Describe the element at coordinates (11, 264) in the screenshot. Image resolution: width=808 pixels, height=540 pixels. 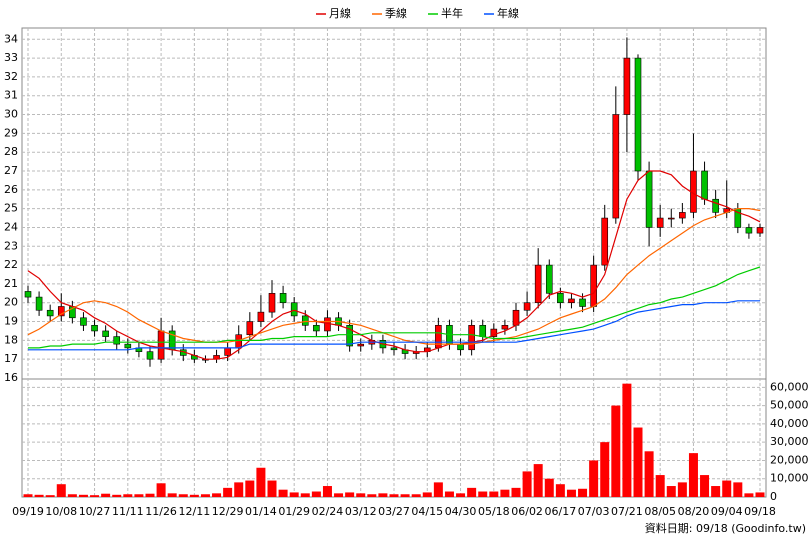
I see `y-tick-label: 22` at that location.